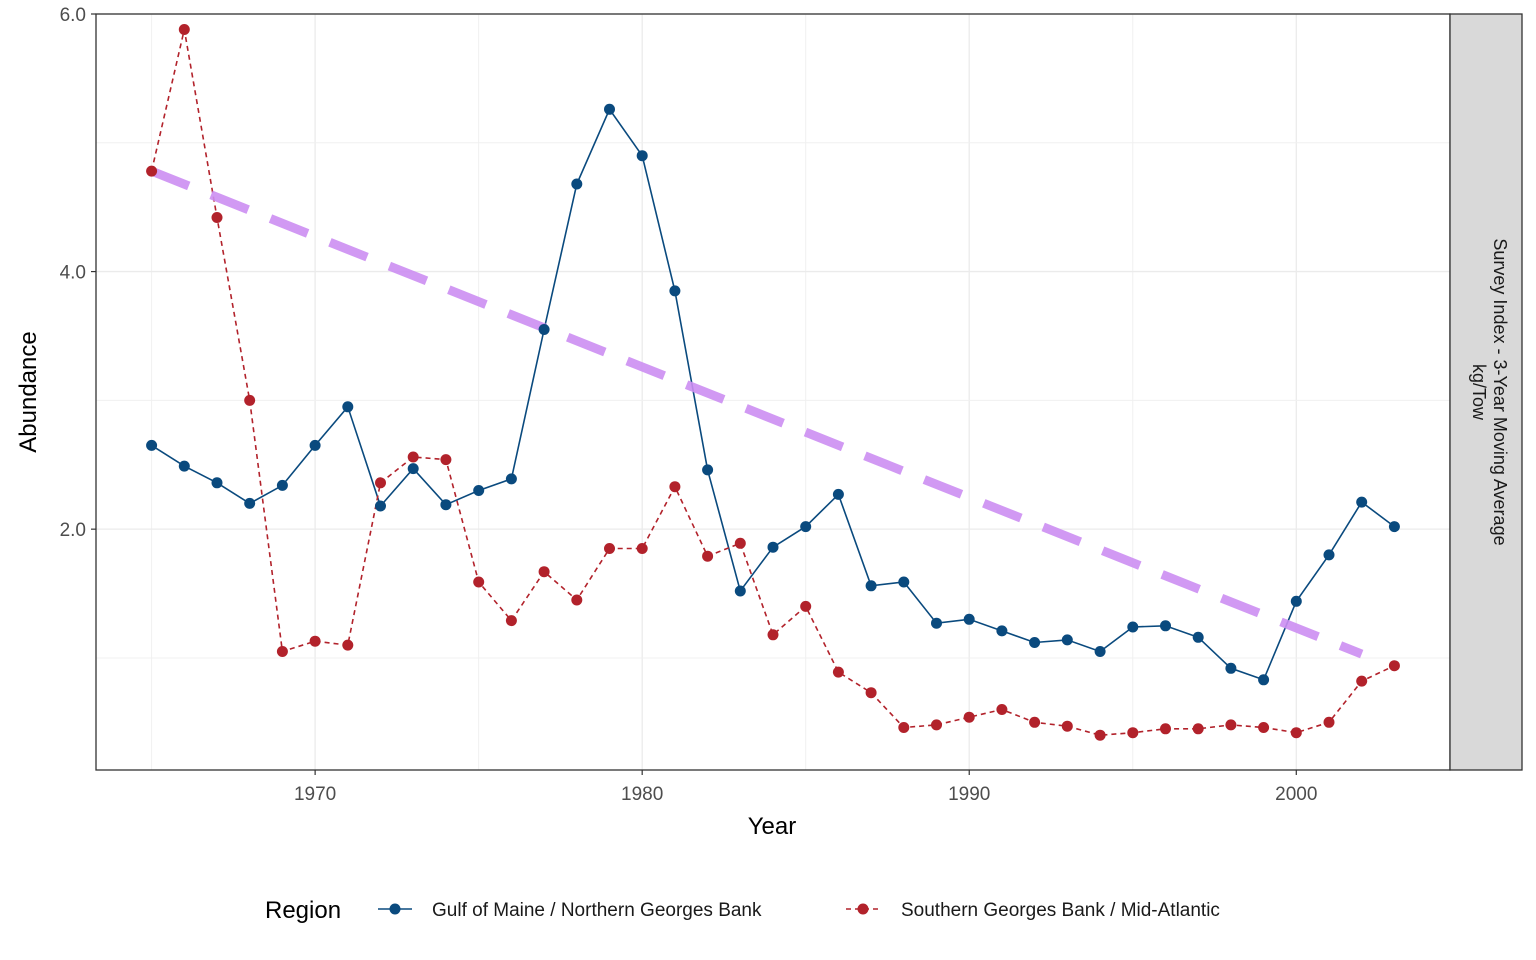 This screenshot has width=1536, height=960. Describe the element at coordinates (303, 910) in the screenshot. I see `legend-title: Region` at that location.